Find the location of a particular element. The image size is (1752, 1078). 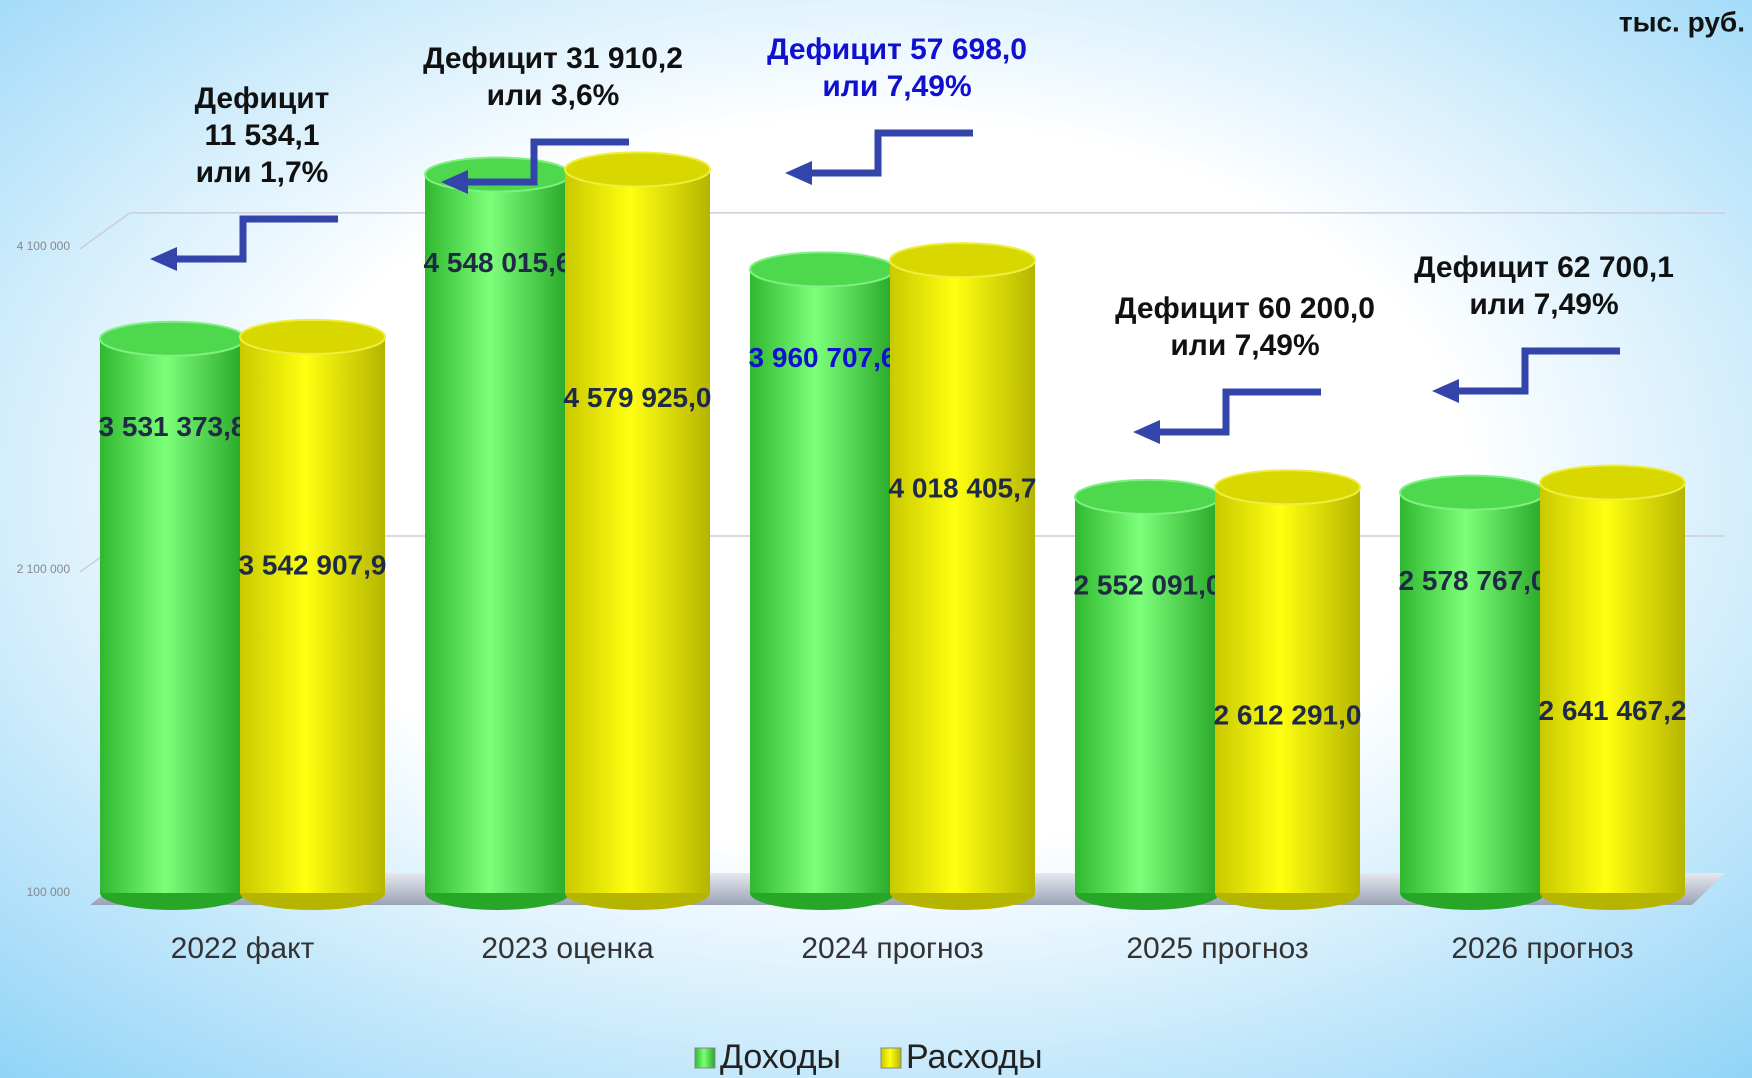

annotation: Дефицит 62 700,1 is located at coordinates (1544, 267).